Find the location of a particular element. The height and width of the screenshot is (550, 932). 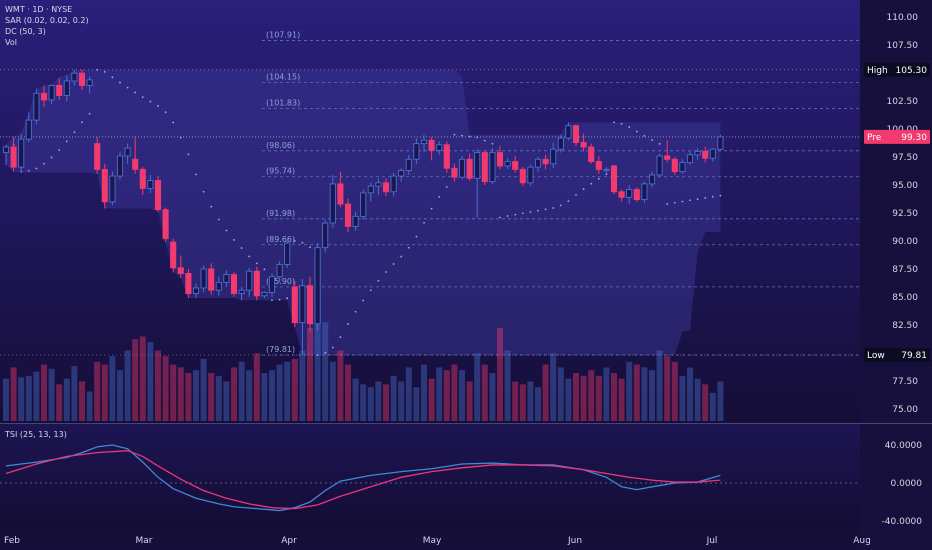

dc-legend-label: DC (50, 3) is located at coordinates (25, 31).